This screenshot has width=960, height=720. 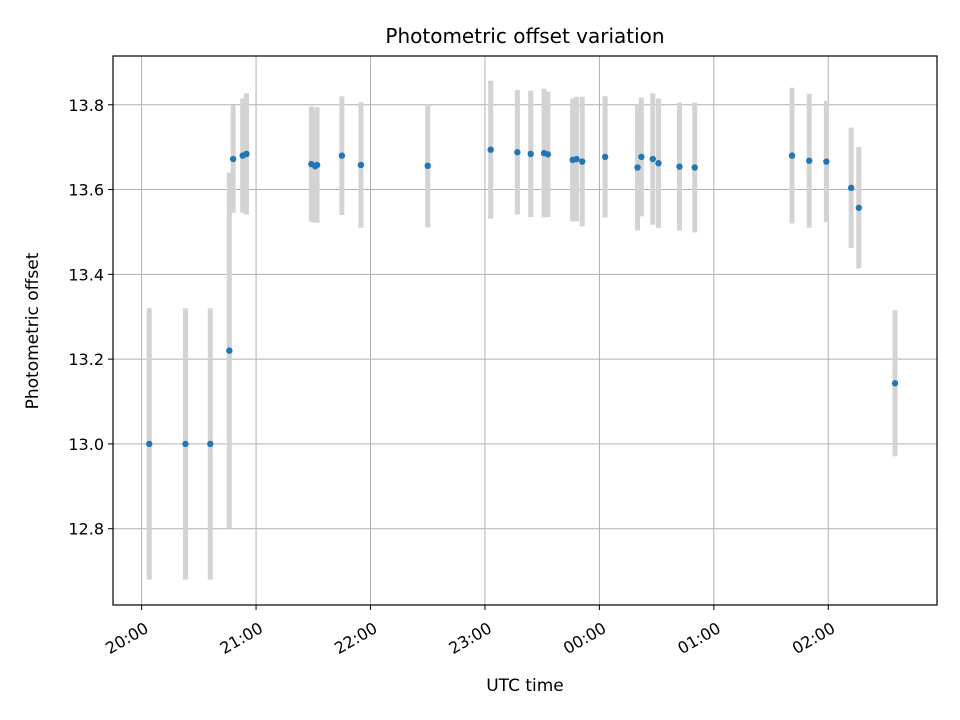 What do you see at coordinates (524, 36) in the screenshot?
I see `chart-title: Photometric offset variation` at bounding box center [524, 36].